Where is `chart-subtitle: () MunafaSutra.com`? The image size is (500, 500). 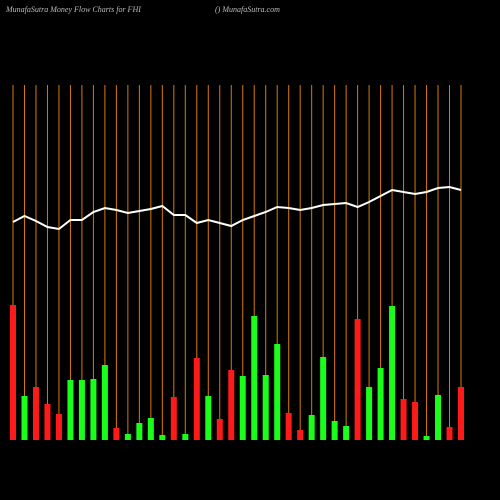
chart-subtitle: () MunafaSutra.com is located at coordinates (247, 9).